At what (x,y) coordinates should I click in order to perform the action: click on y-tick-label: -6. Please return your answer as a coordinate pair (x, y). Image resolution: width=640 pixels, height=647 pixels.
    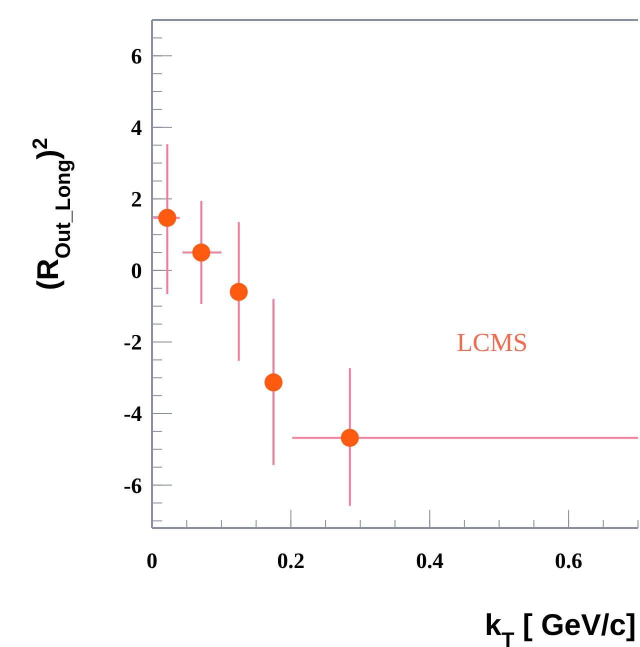
    Looking at the image, I should click on (133, 485).